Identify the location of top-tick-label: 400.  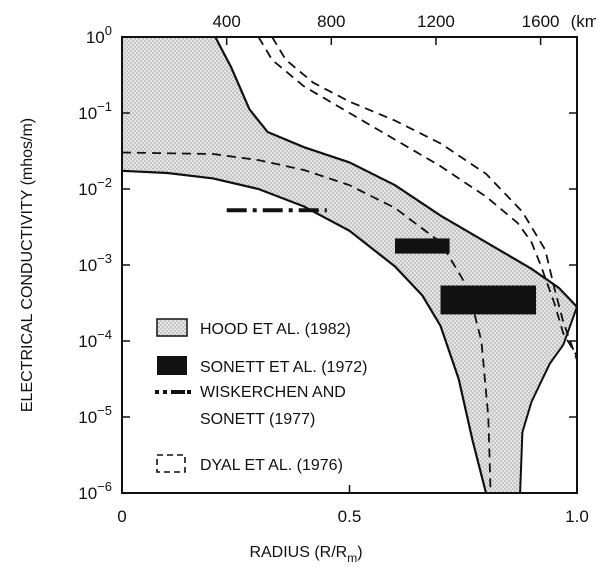
(226, 21).